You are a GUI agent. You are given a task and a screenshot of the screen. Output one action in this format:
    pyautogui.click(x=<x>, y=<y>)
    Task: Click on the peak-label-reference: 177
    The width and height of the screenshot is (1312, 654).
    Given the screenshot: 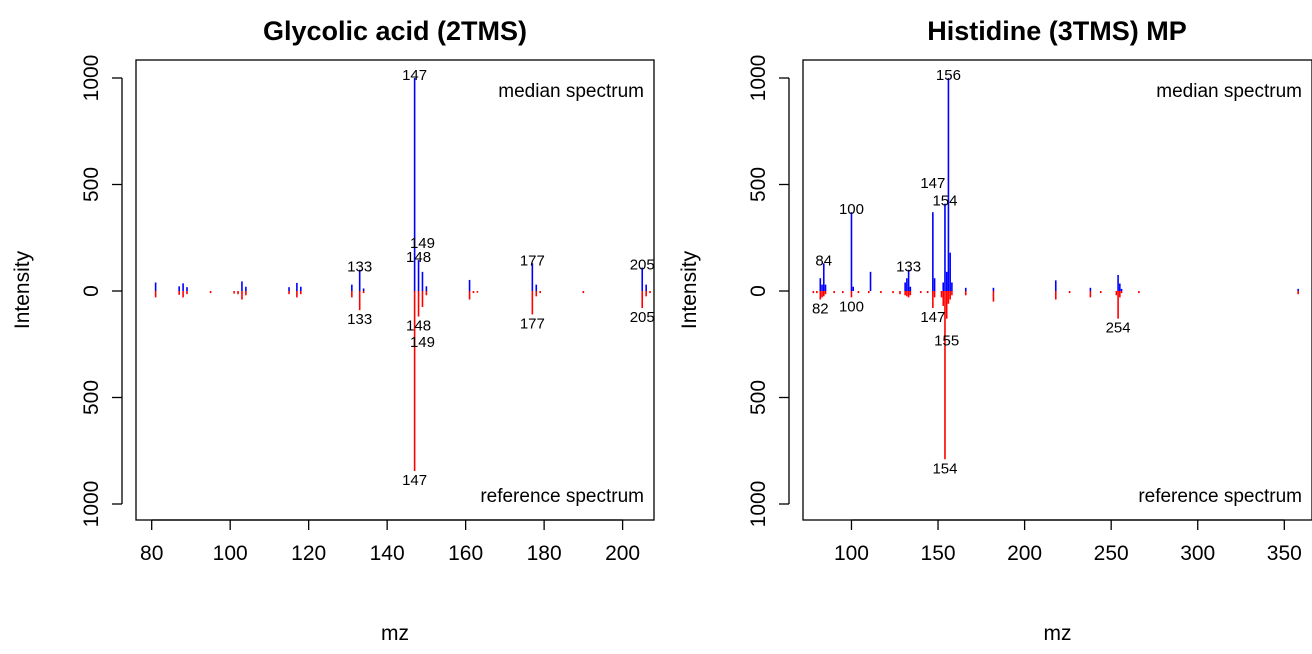 What is the action you would take?
    pyautogui.click(x=532, y=323)
    